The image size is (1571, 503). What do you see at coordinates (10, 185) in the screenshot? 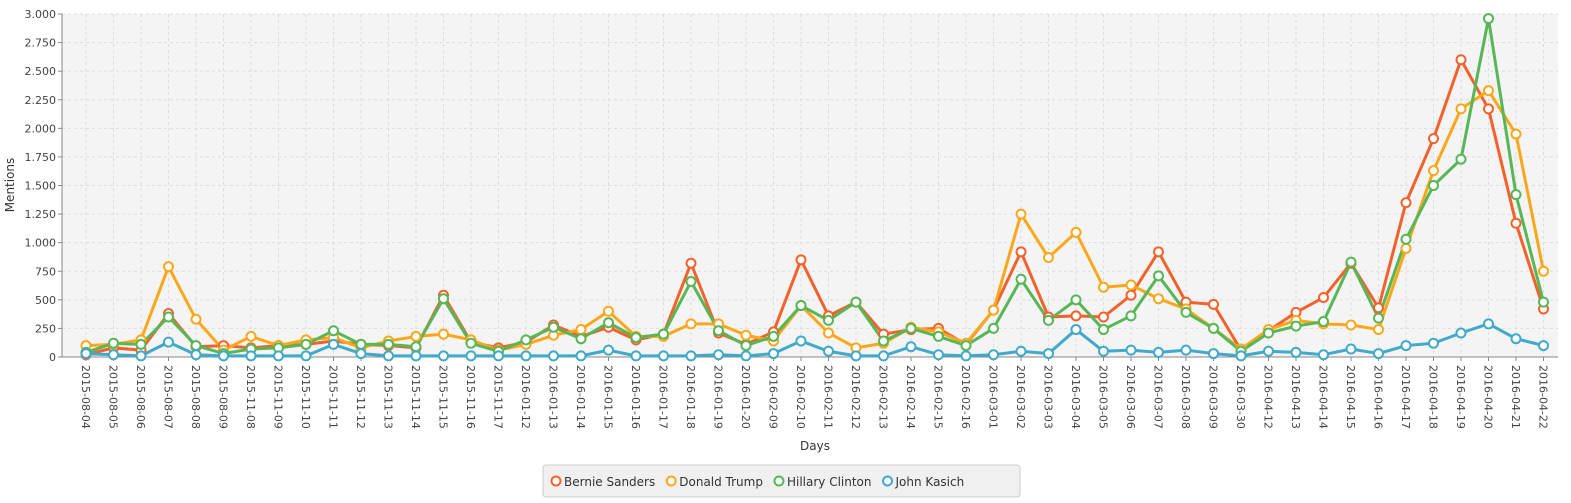
I see `y-axis-label: Mentions` at bounding box center [10, 185].